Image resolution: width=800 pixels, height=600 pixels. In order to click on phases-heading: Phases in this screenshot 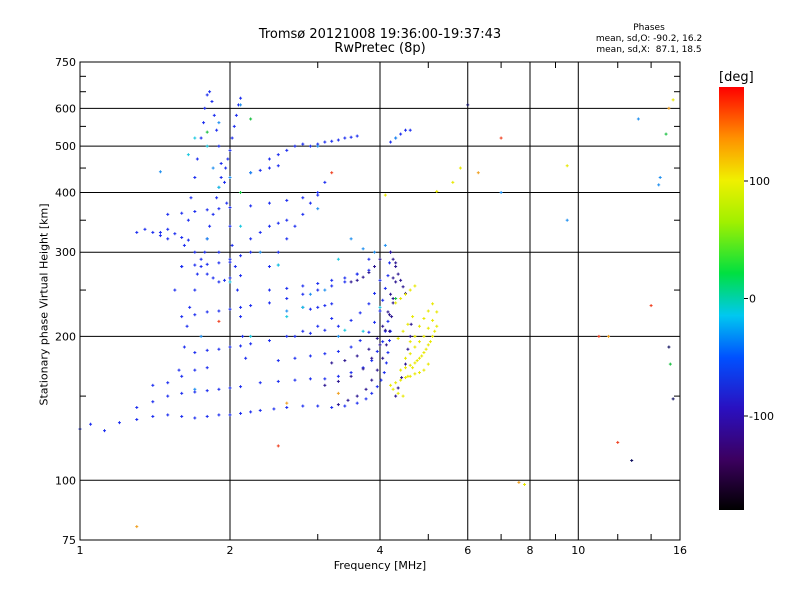, I will do `click(649, 28)`.